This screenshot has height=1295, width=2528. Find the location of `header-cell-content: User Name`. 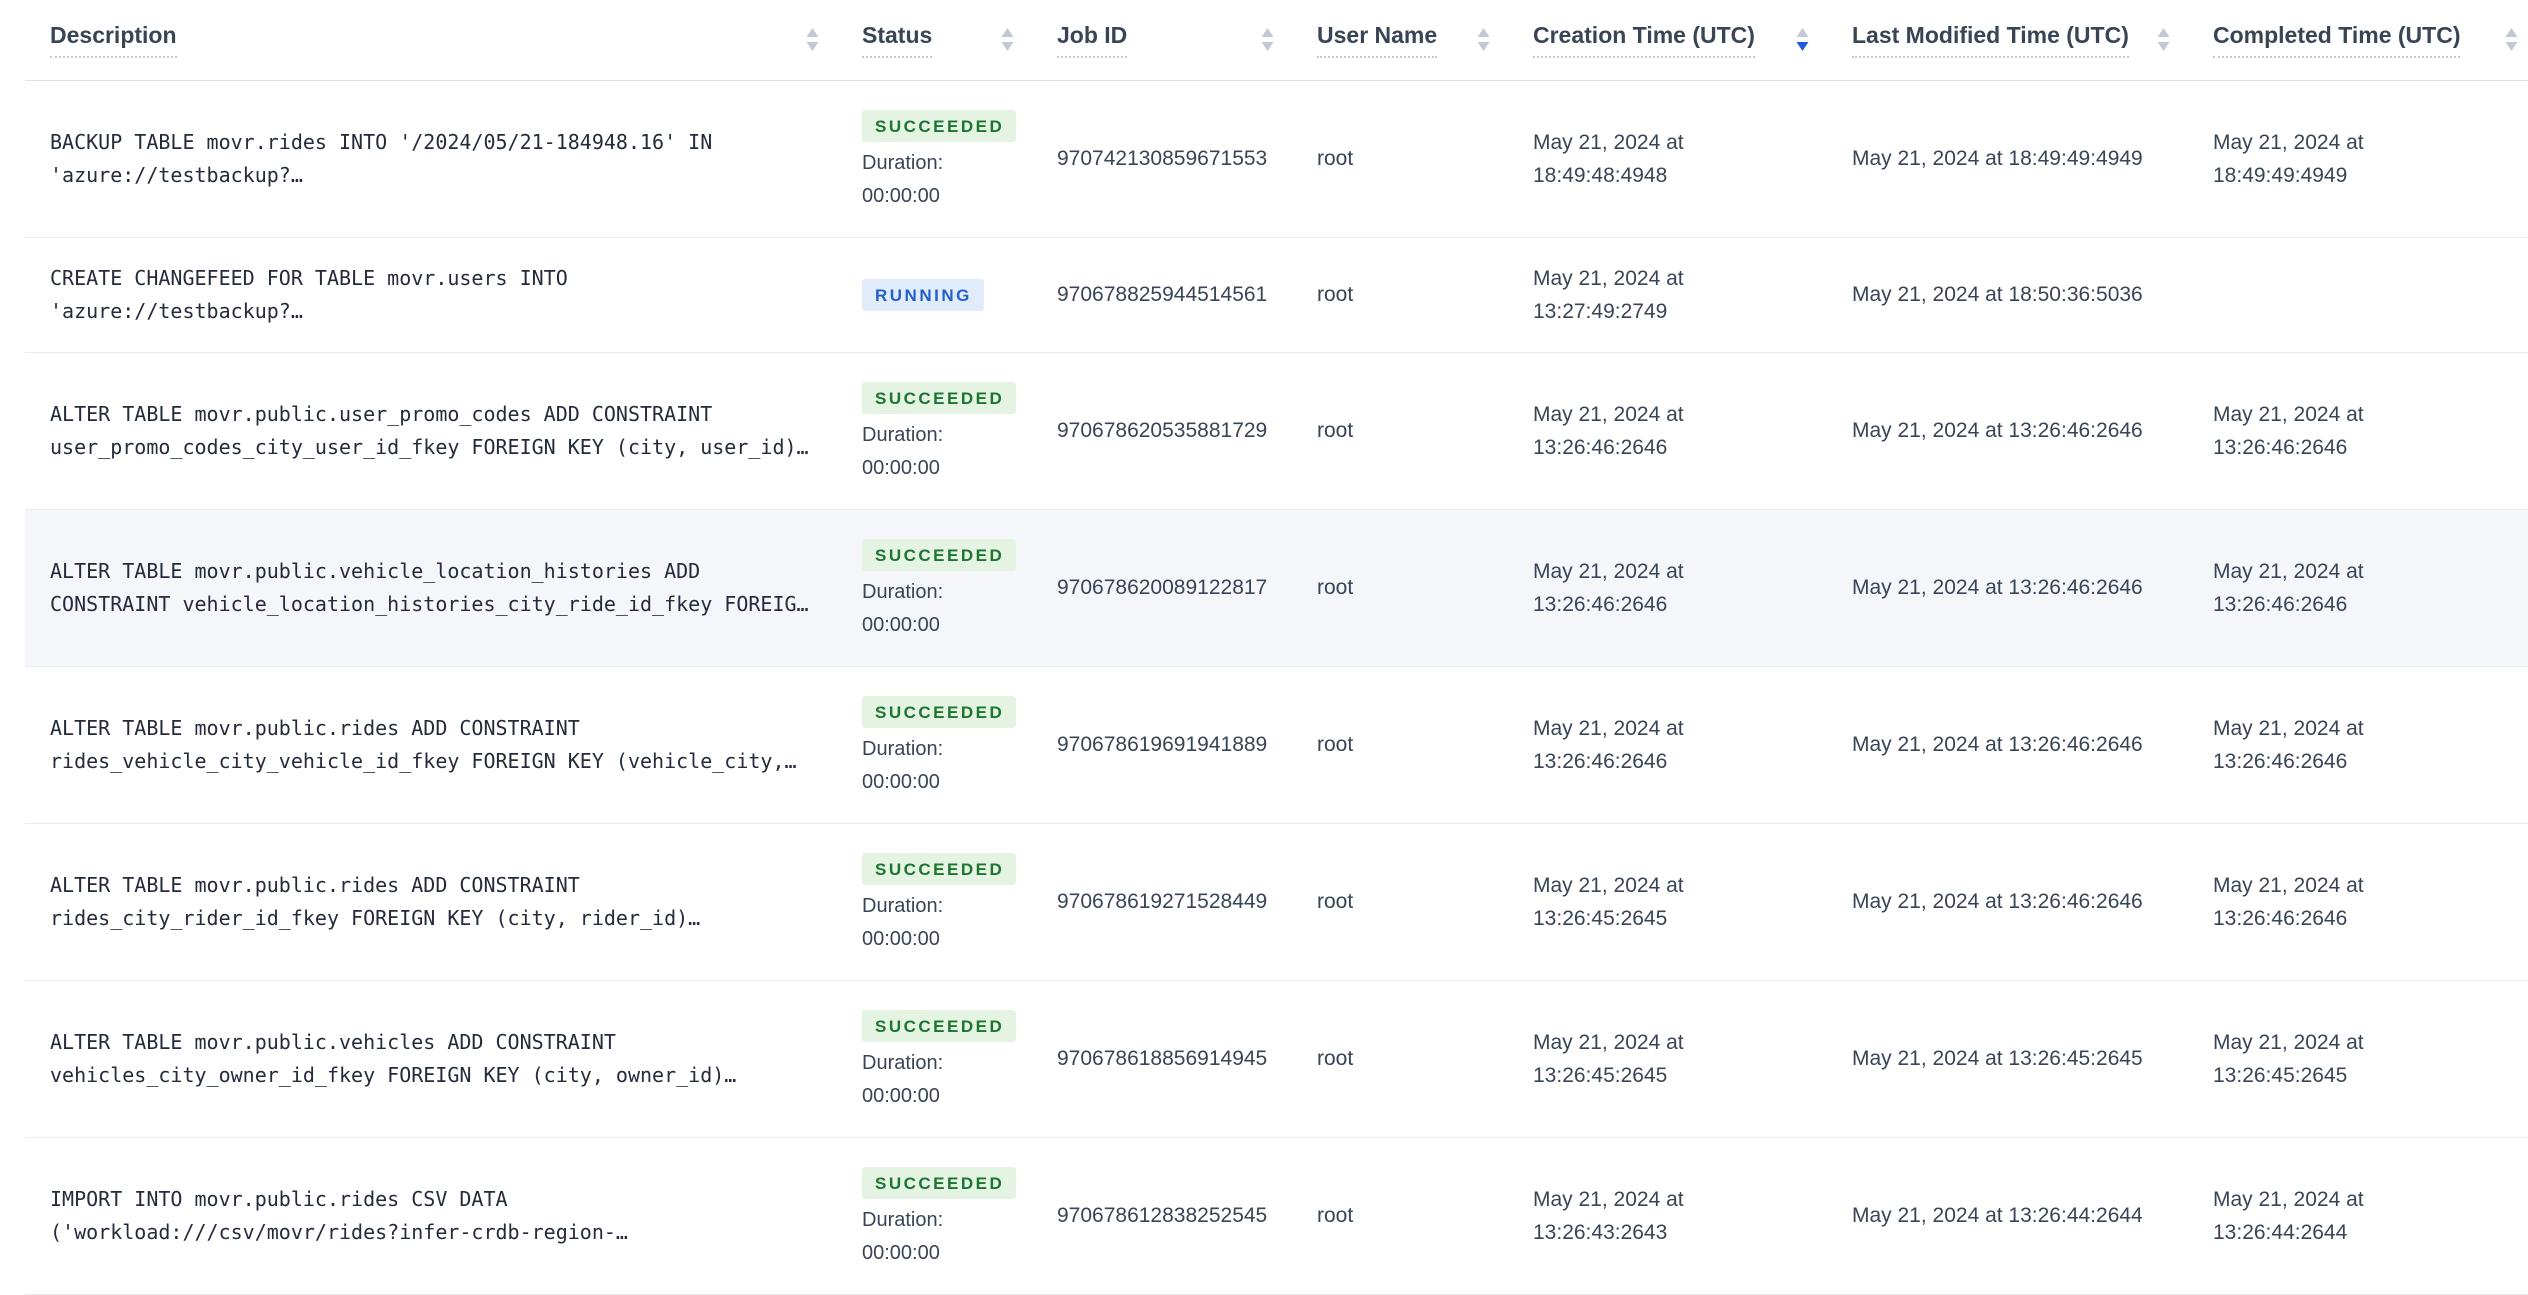

header-cell-content: User Name is located at coordinates (1422, 40).